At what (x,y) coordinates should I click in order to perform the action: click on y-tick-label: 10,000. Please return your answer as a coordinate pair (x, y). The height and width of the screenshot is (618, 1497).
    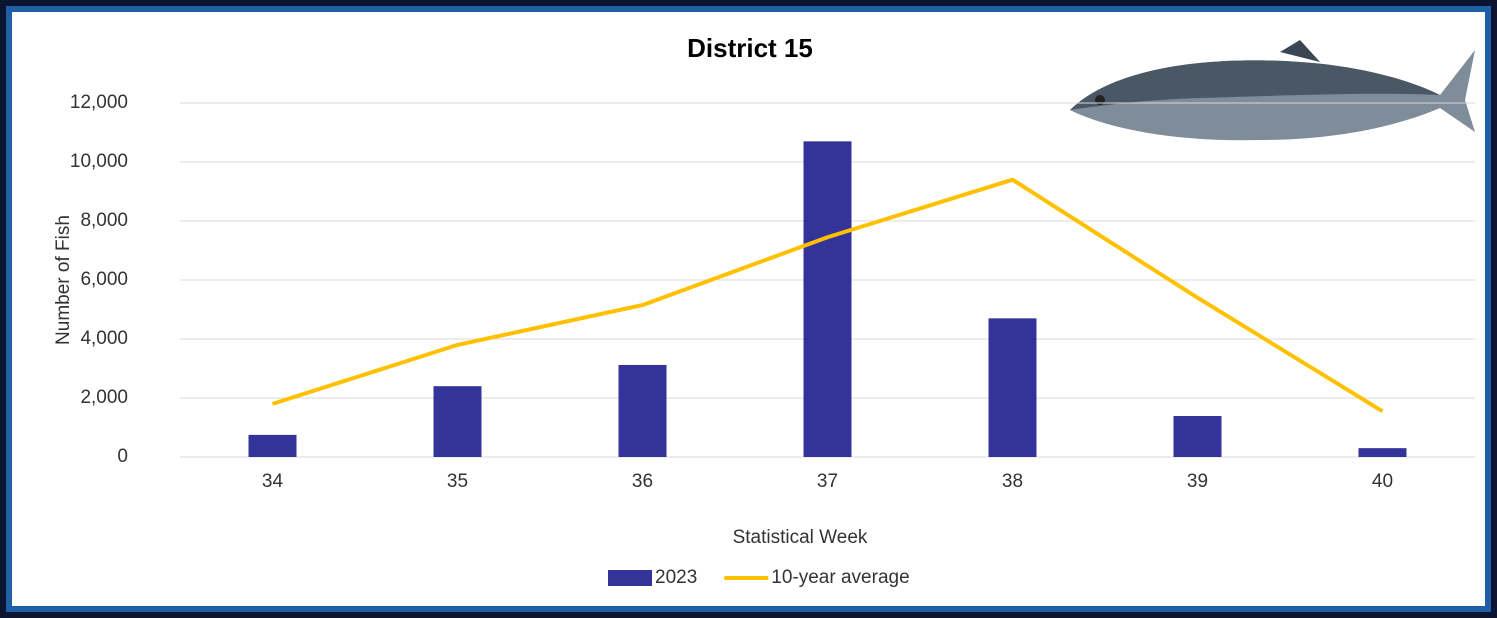
    Looking at the image, I should click on (99, 161).